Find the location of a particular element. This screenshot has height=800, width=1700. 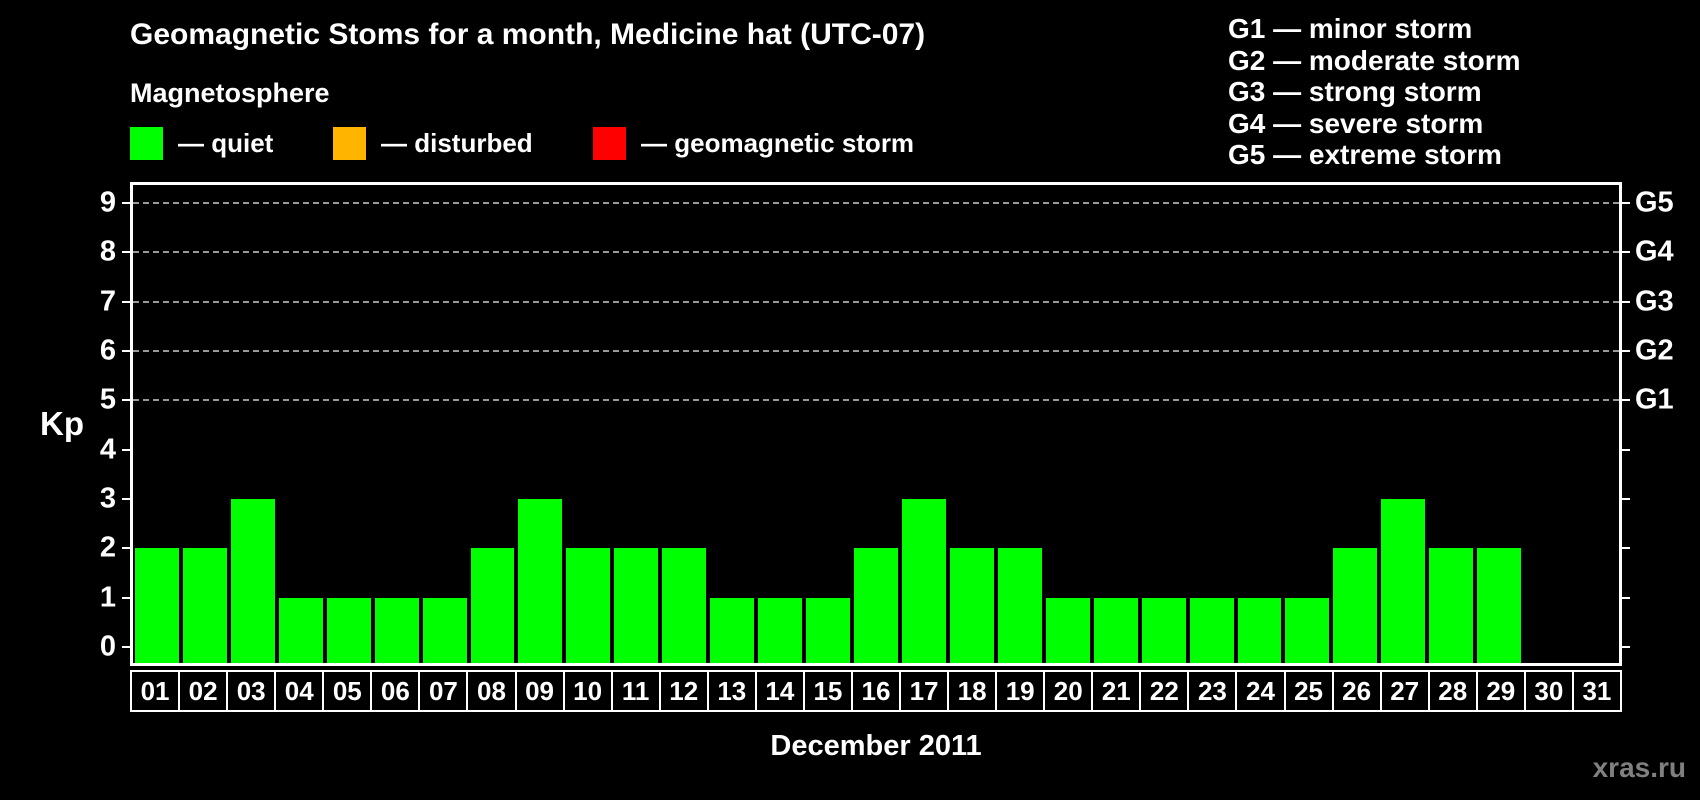

g-scale-legend-line: G1 — minor storm is located at coordinates (1350, 28).